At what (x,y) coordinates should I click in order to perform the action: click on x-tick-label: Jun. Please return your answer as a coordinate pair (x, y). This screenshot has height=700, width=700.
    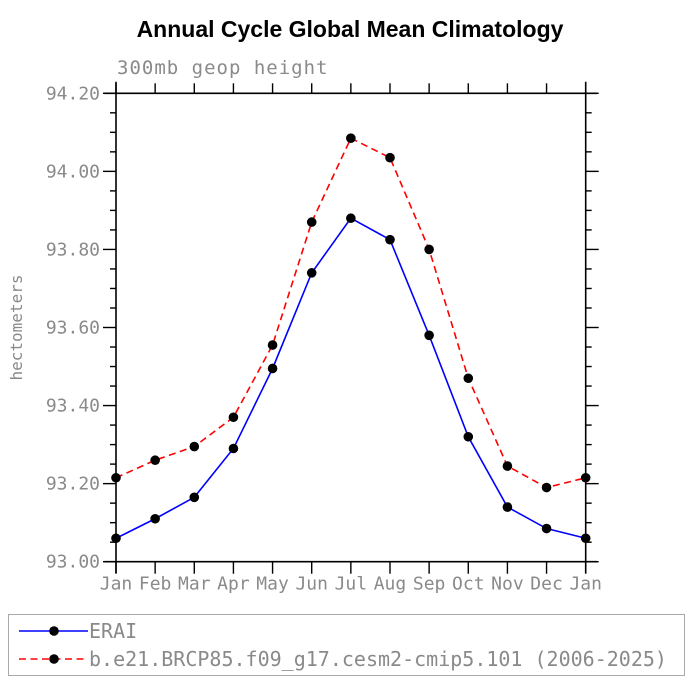
    Looking at the image, I should click on (311, 584).